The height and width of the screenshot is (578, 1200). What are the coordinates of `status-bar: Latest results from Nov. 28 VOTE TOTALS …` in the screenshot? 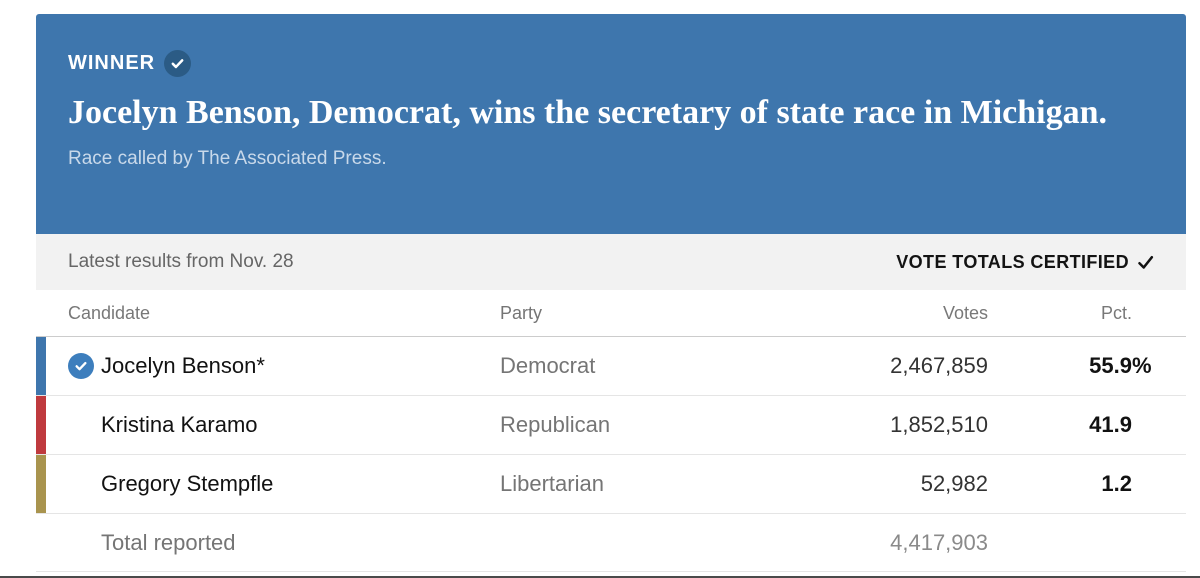 It's located at (611, 262).